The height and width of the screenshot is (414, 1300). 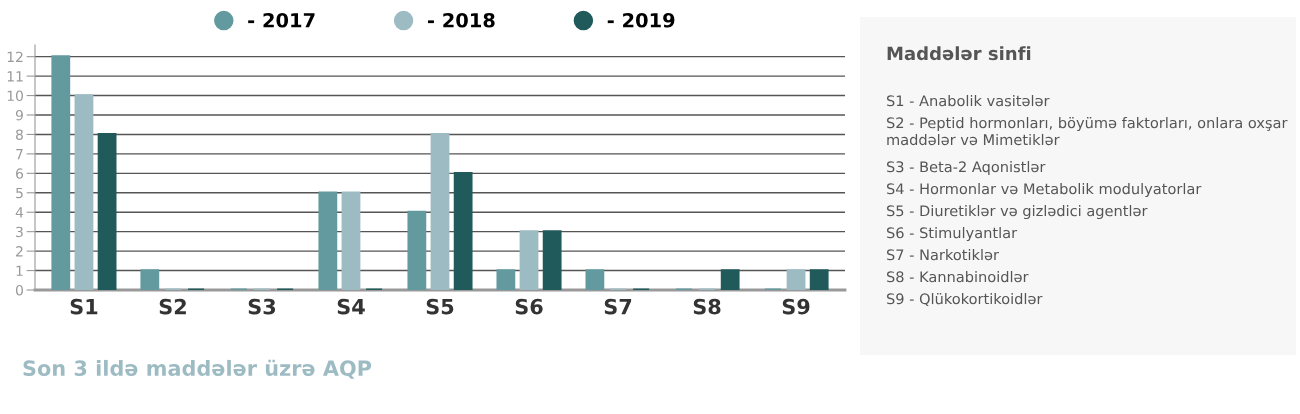 What do you see at coordinates (15, 76) in the screenshot?
I see `y-tick-label: 11` at bounding box center [15, 76].